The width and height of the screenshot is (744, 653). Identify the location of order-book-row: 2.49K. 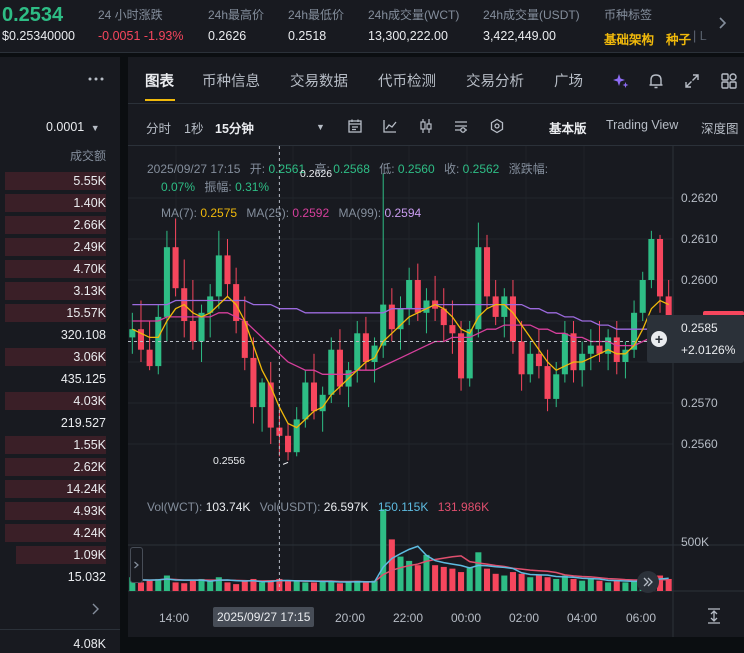
(60, 247).